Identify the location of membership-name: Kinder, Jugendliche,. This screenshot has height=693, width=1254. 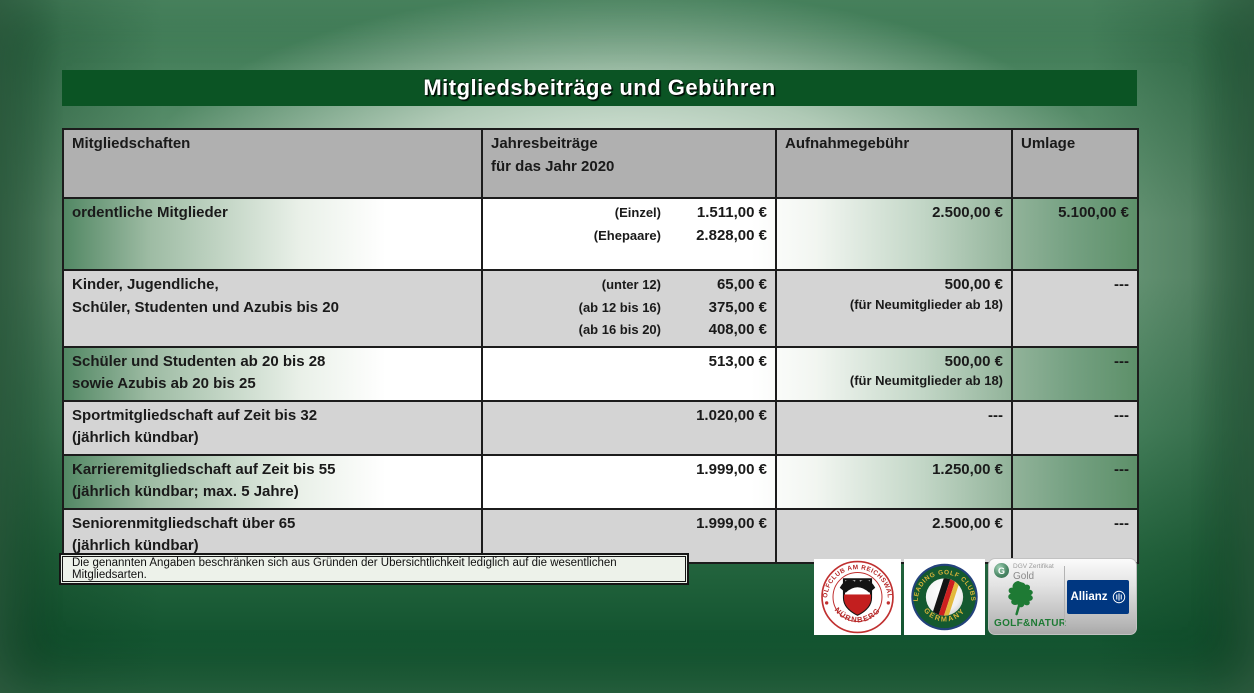
(145, 284).